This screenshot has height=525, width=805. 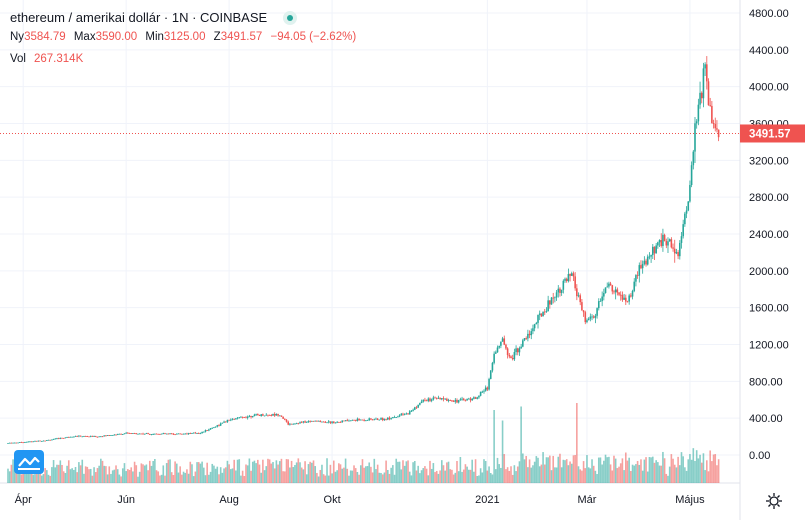 I want to click on y-tick-label: 4400.00, so click(x=769, y=51).